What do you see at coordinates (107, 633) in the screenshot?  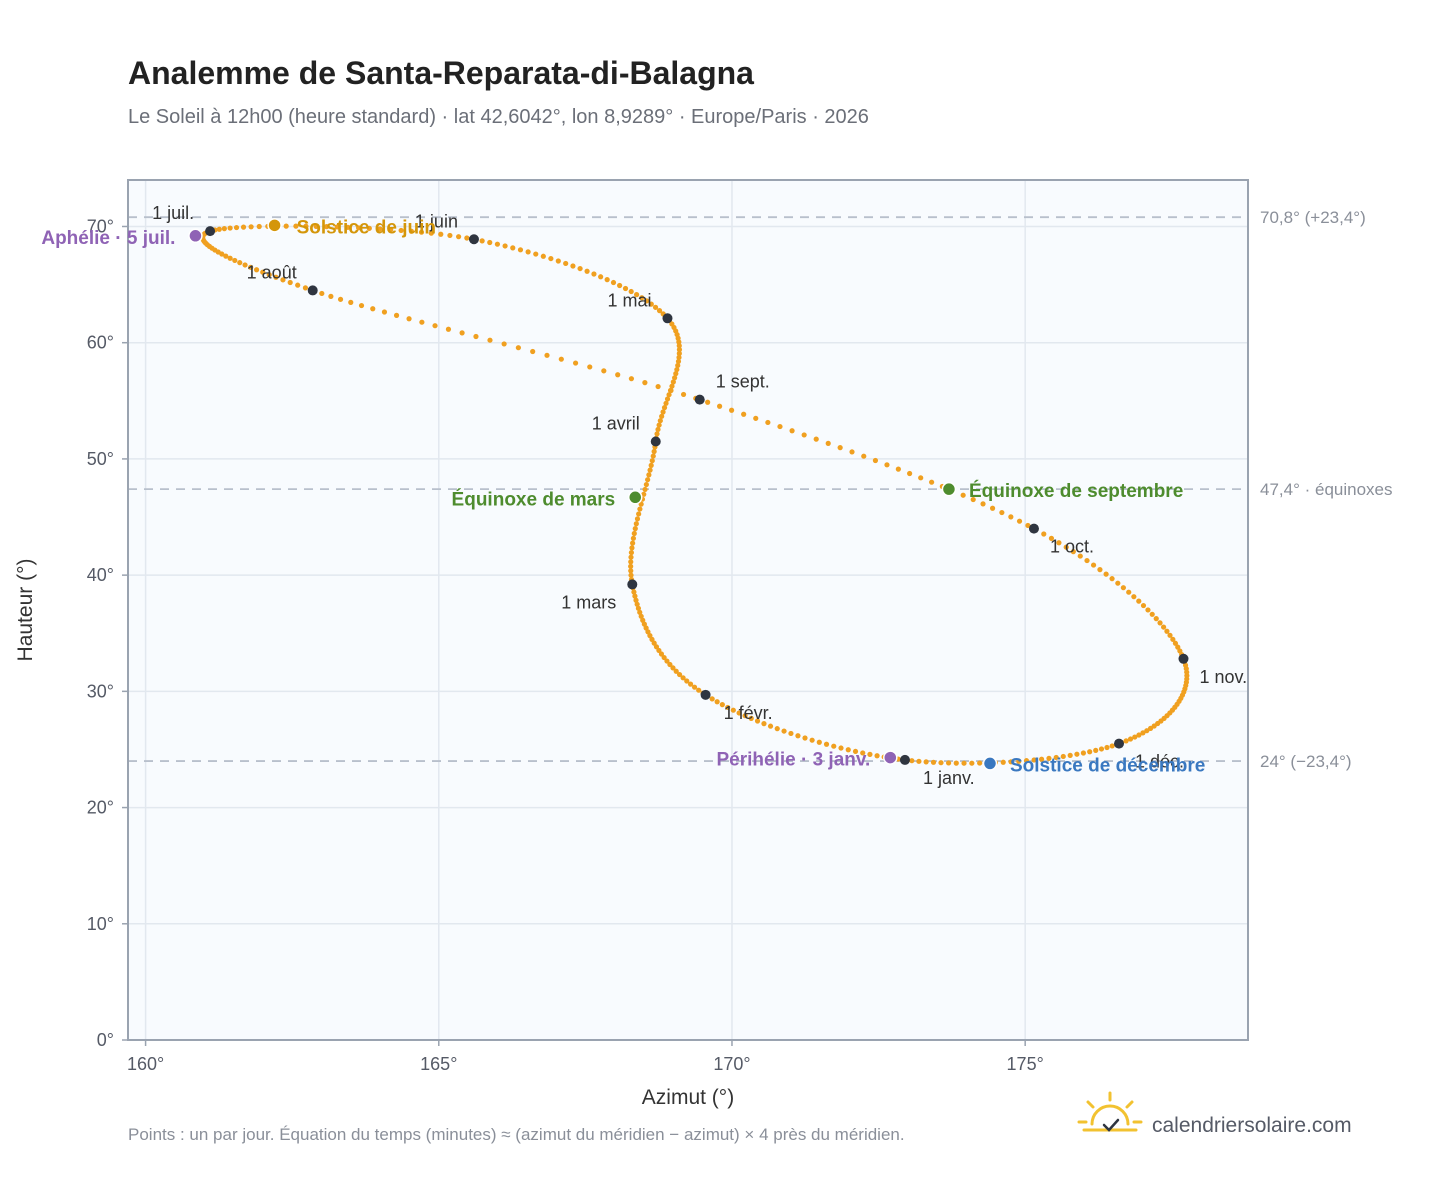 I see `y-axis-ticks: 0° 10° 20° 30° 40° 50° 60° 70°` at bounding box center [107, 633].